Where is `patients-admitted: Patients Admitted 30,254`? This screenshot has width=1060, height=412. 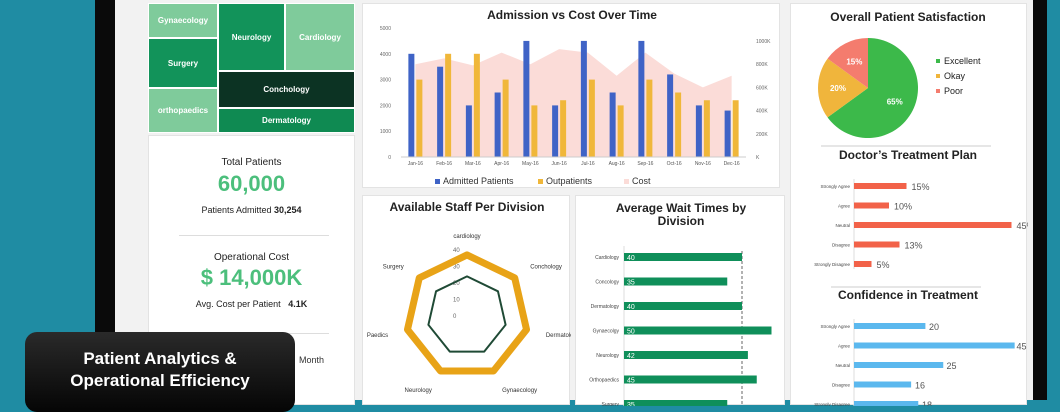 patients-admitted: Patients Admitted 30,254 is located at coordinates (251, 210).